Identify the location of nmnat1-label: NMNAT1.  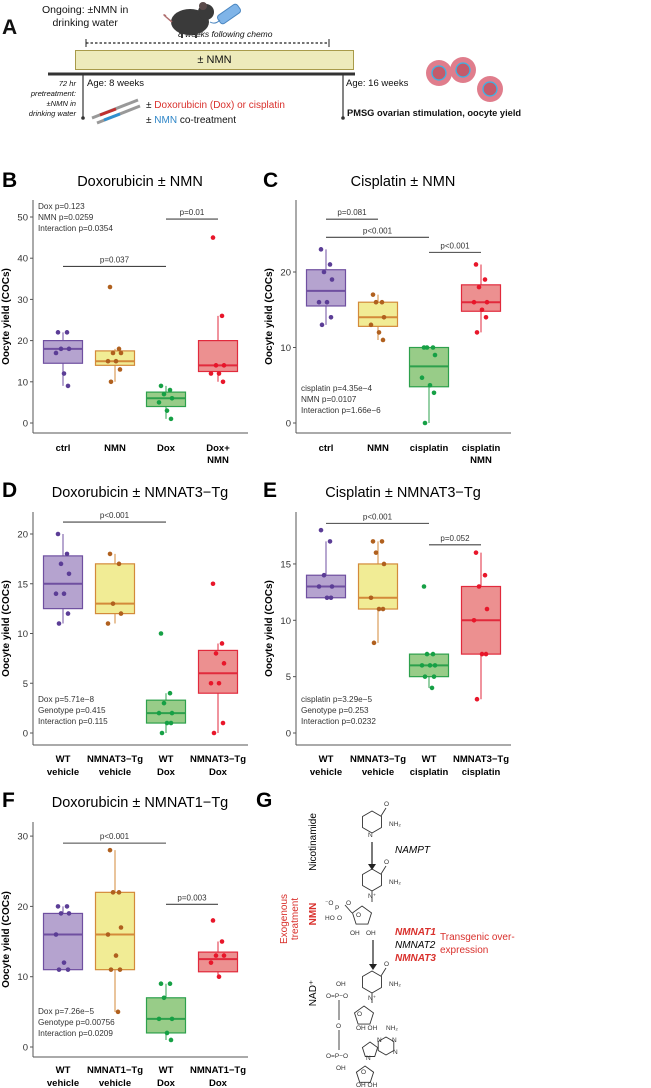
(415, 932).